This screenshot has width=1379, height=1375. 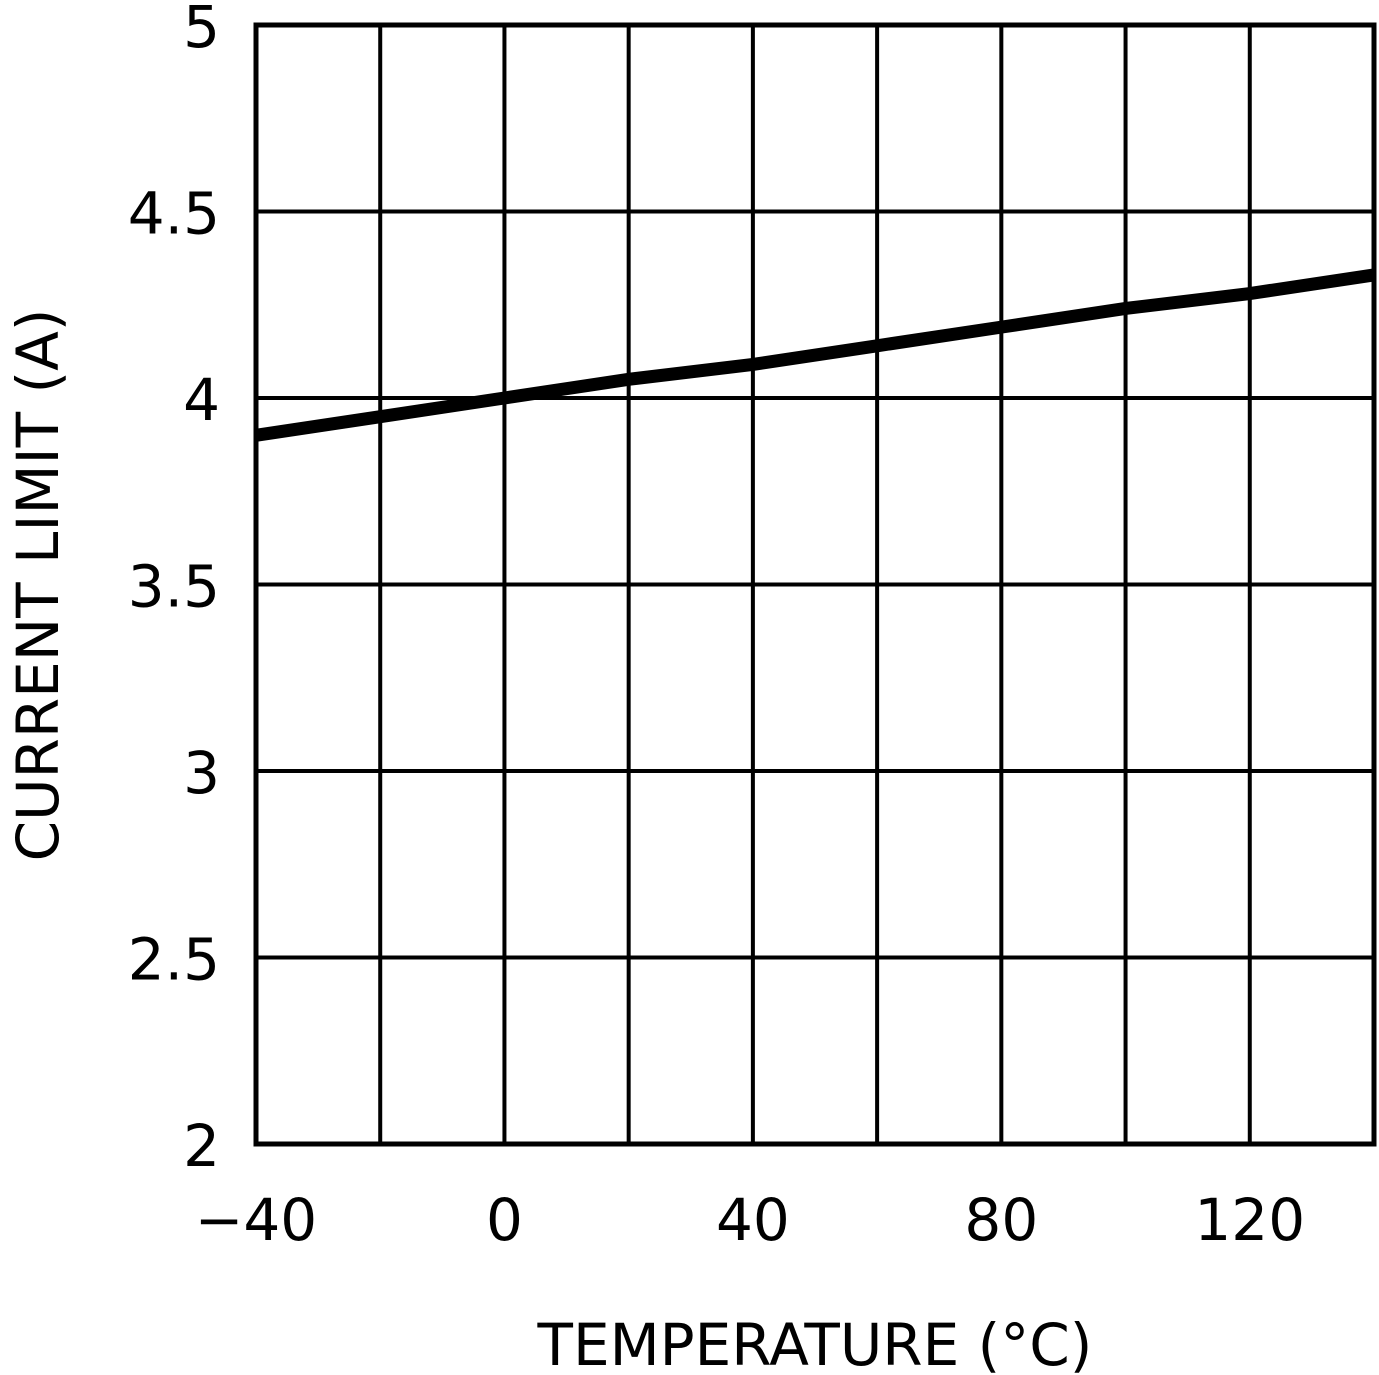 What do you see at coordinates (1001, 1220) in the screenshot?
I see `x-tick-label: 80` at bounding box center [1001, 1220].